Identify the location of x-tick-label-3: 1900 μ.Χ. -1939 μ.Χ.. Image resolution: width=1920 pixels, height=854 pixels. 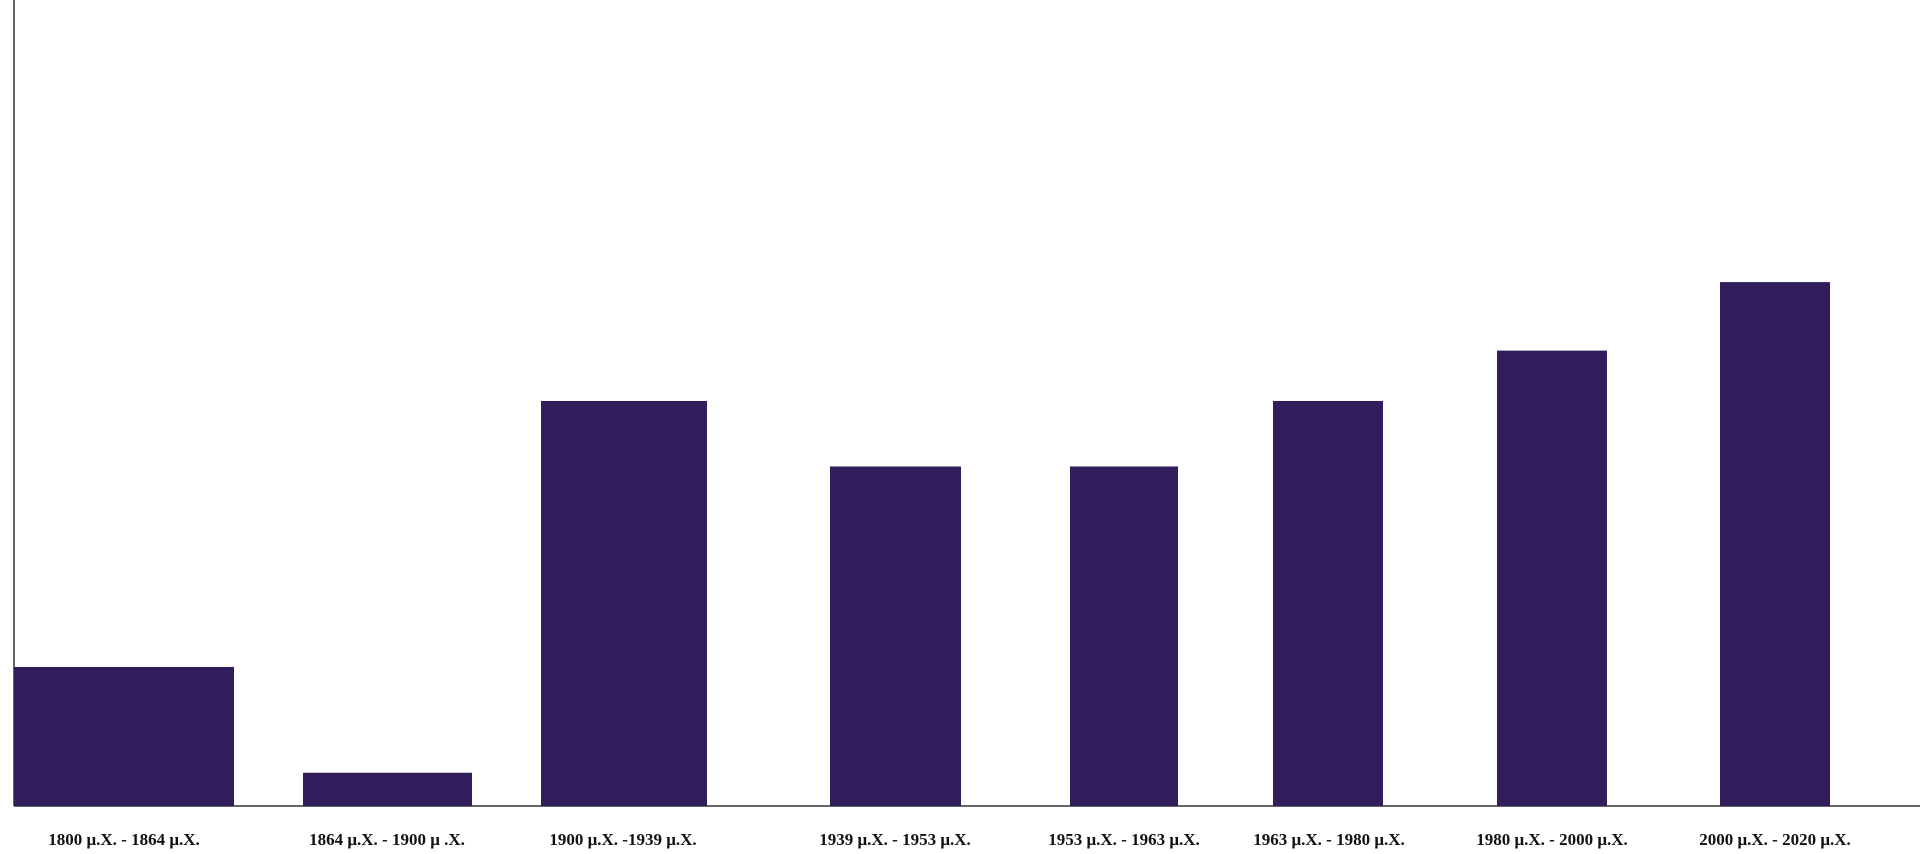
(622, 839).